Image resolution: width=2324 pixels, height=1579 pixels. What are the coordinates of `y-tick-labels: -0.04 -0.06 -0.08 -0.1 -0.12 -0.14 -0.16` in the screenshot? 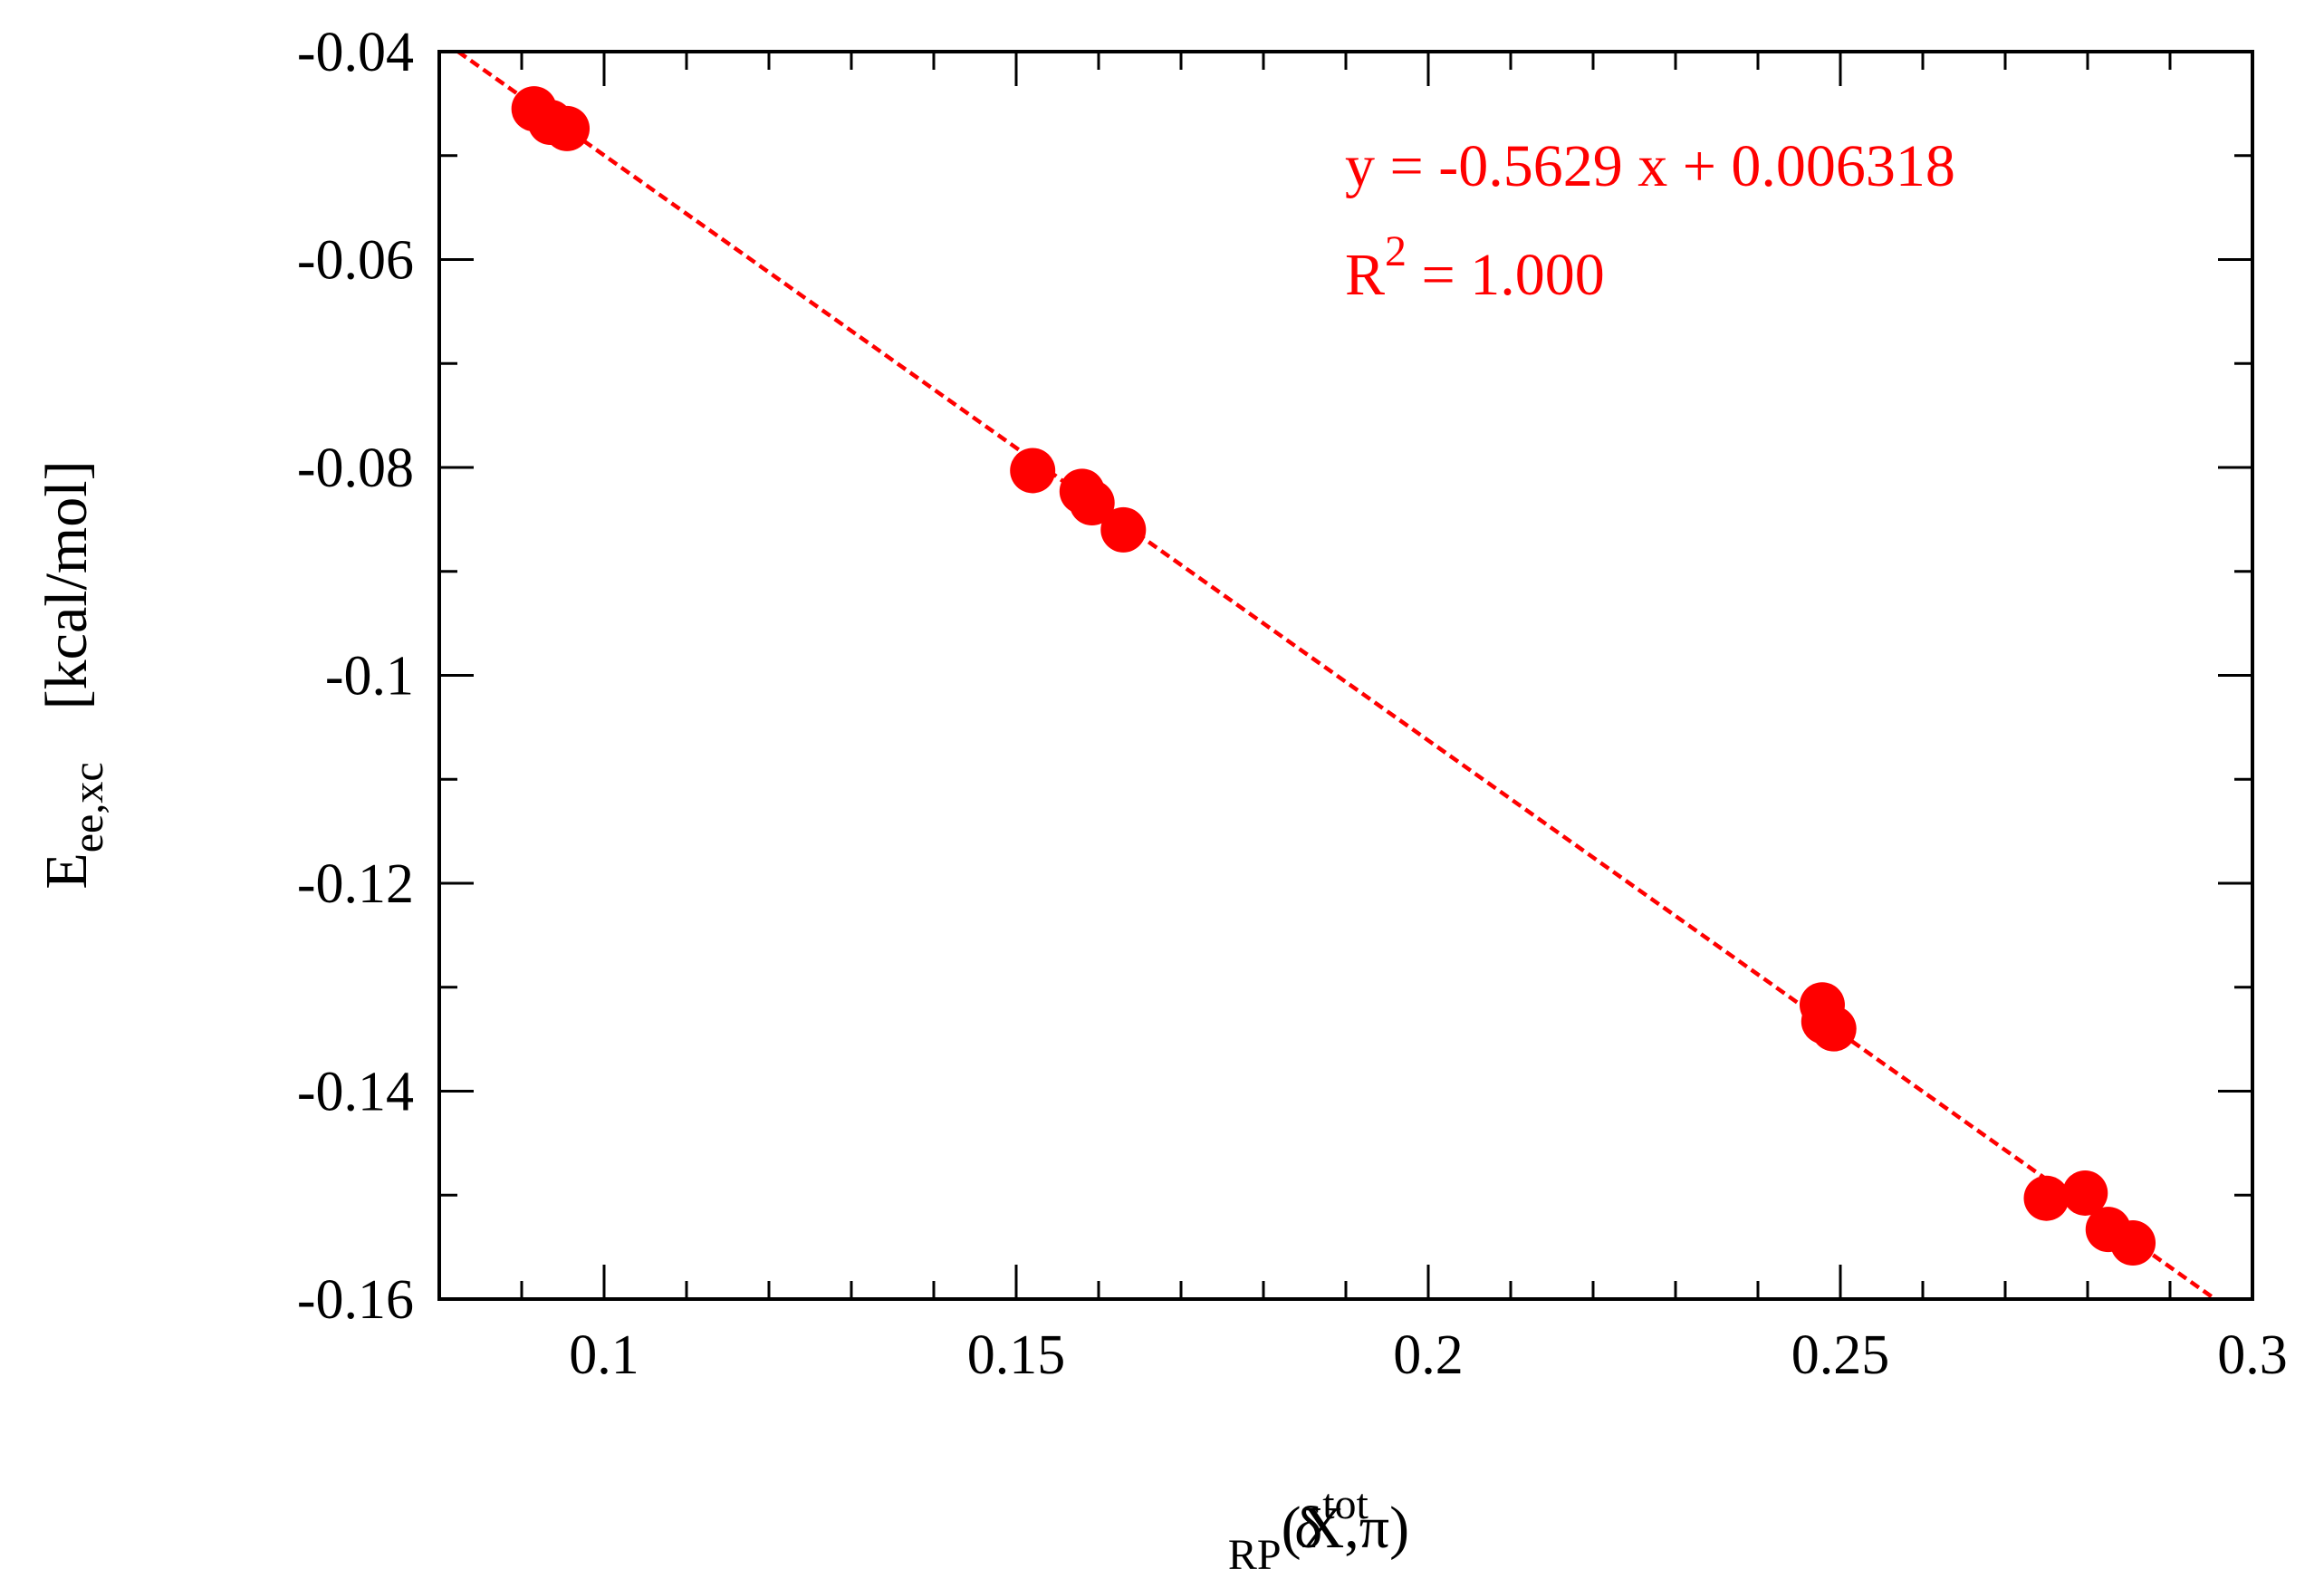 It's located at (356, 676).